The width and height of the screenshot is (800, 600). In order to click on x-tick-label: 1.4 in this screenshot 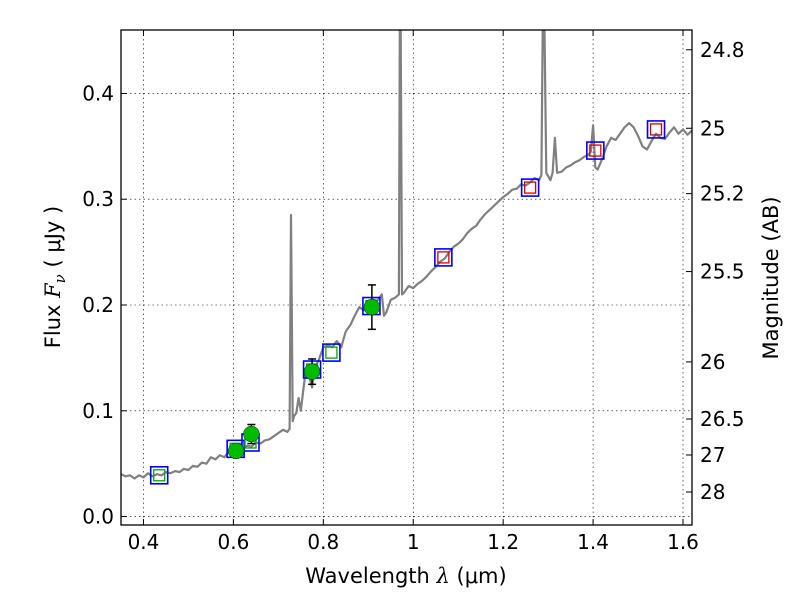, I will do `click(593, 542)`.